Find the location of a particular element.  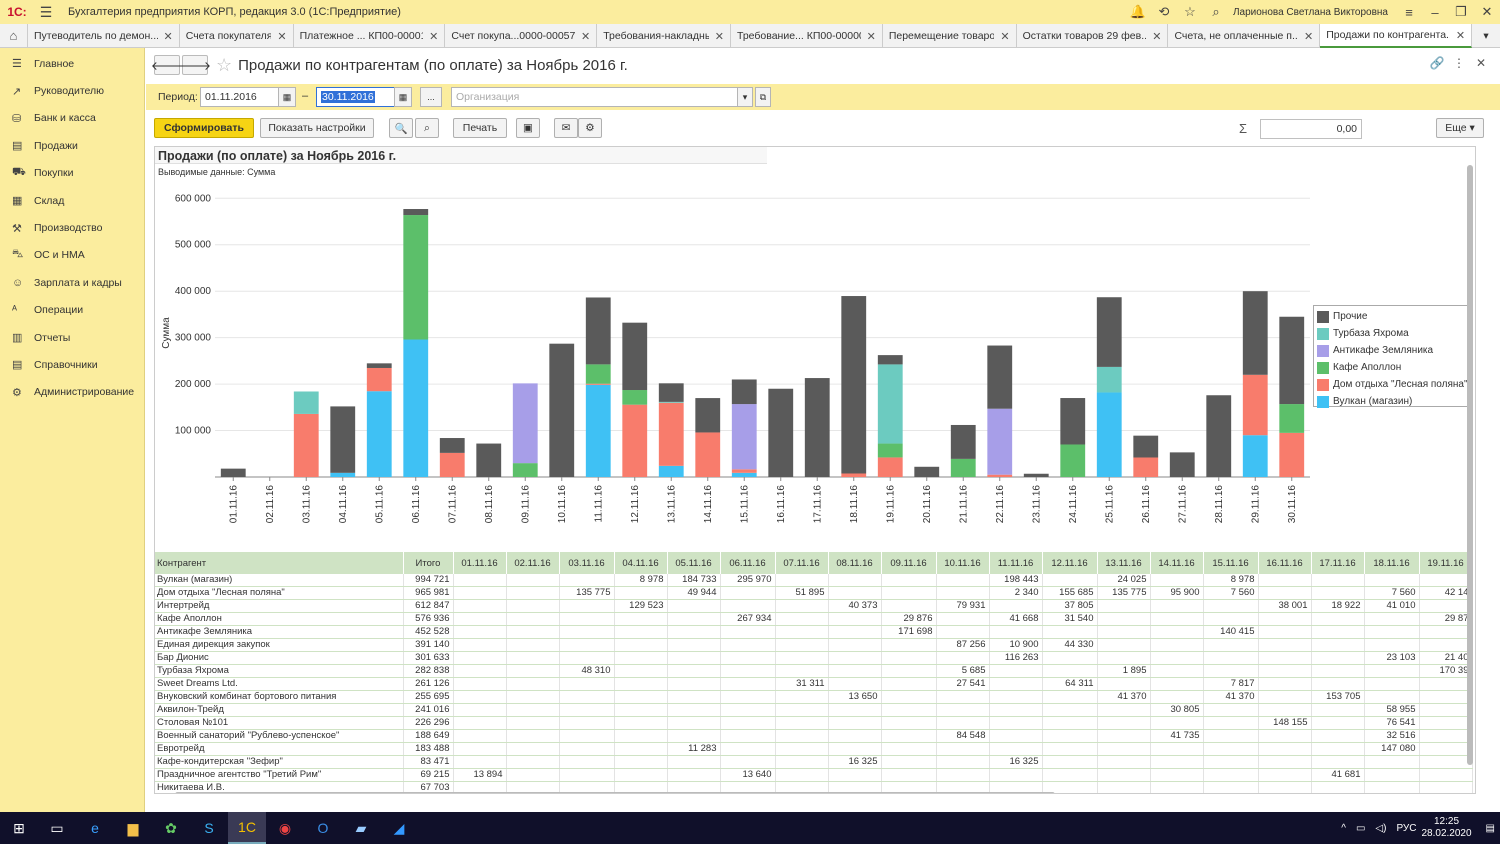

task-view-icon: ▭ is located at coordinates (57, 827).